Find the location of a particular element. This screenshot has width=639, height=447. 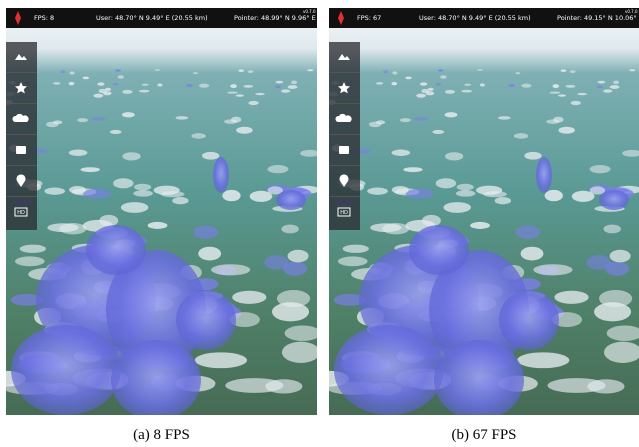

hd-label: HD is located at coordinates (21, 213).